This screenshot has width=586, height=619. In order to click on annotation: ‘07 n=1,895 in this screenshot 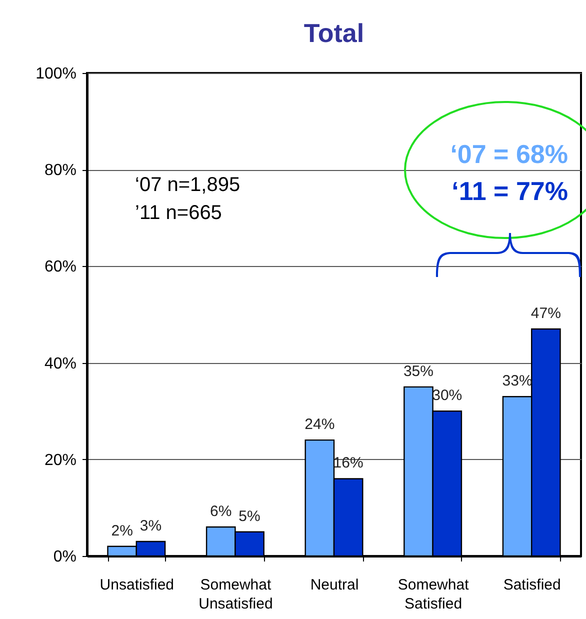, I will do `click(187, 185)`.